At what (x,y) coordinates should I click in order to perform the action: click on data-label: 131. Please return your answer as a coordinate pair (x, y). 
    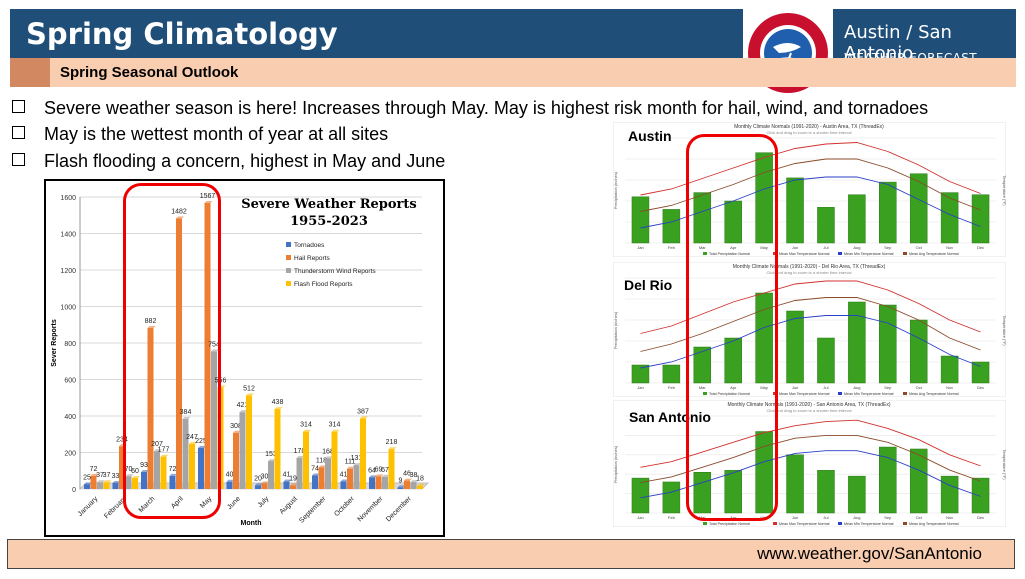
    Looking at the image, I should click on (357, 458).